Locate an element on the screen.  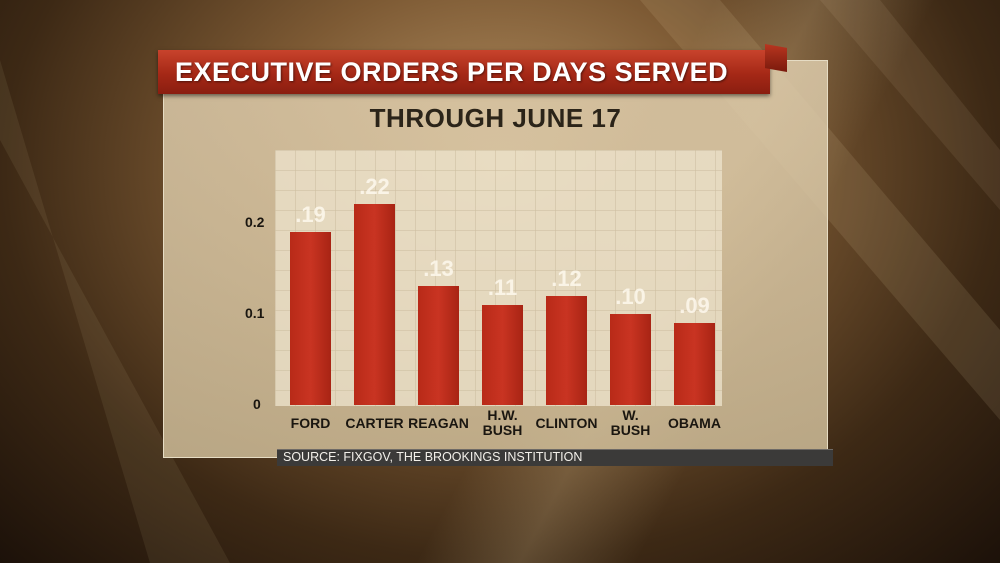
x-tick-label: W. BUSH is located at coordinates (630, 422).